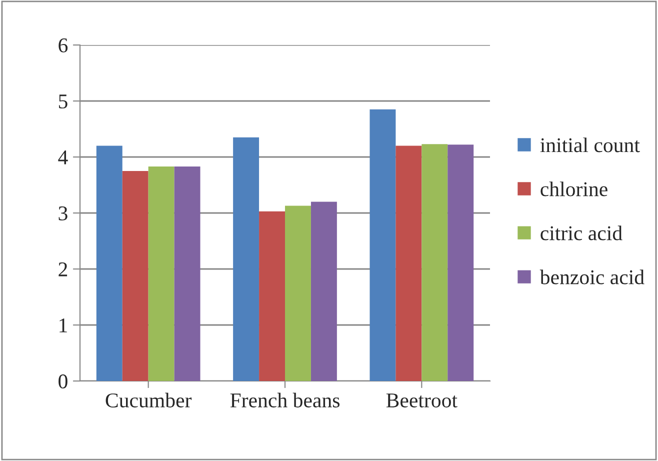 Image resolution: width=658 pixels, height=461 pixels. What do you see at coordinates (63, 213) in the screenshot?
I see `y-tick-label: 3` at bounding box center [63, 213].